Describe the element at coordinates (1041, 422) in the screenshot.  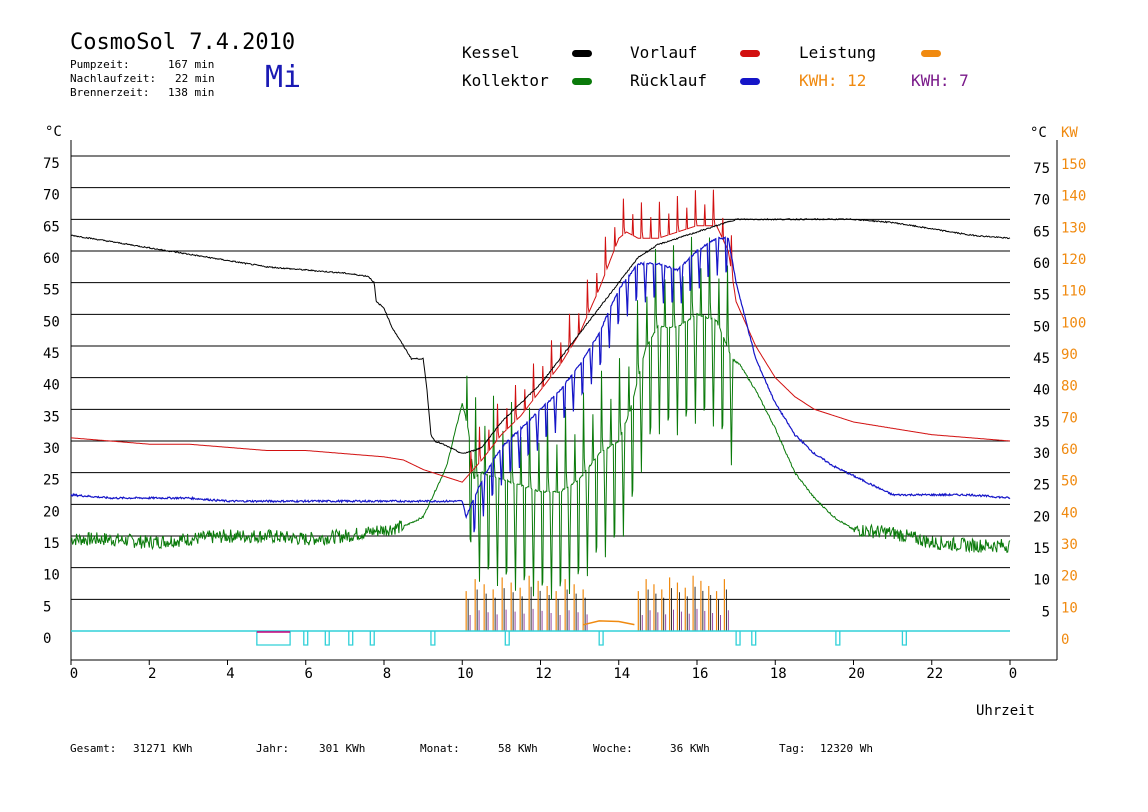
I see `y-tick-right-temp-35: 35` at that location.